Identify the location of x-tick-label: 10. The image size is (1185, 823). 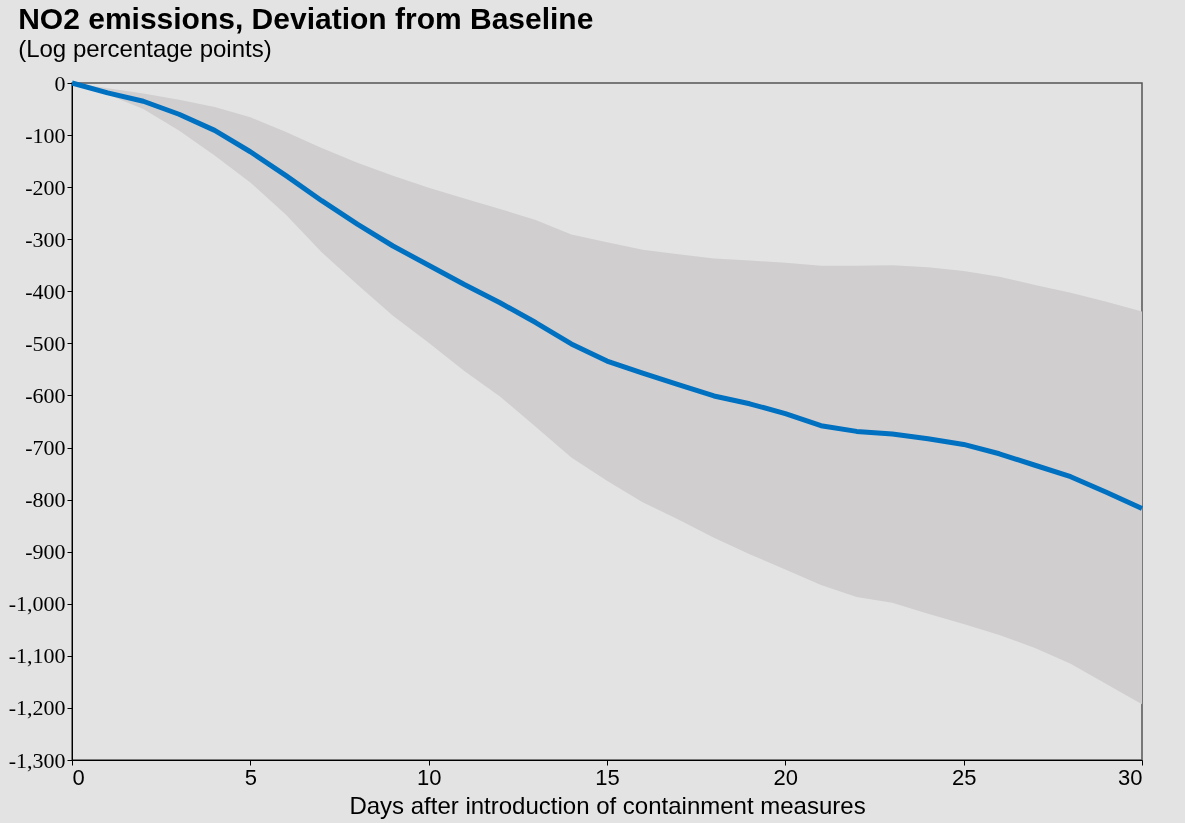
(429, 777).